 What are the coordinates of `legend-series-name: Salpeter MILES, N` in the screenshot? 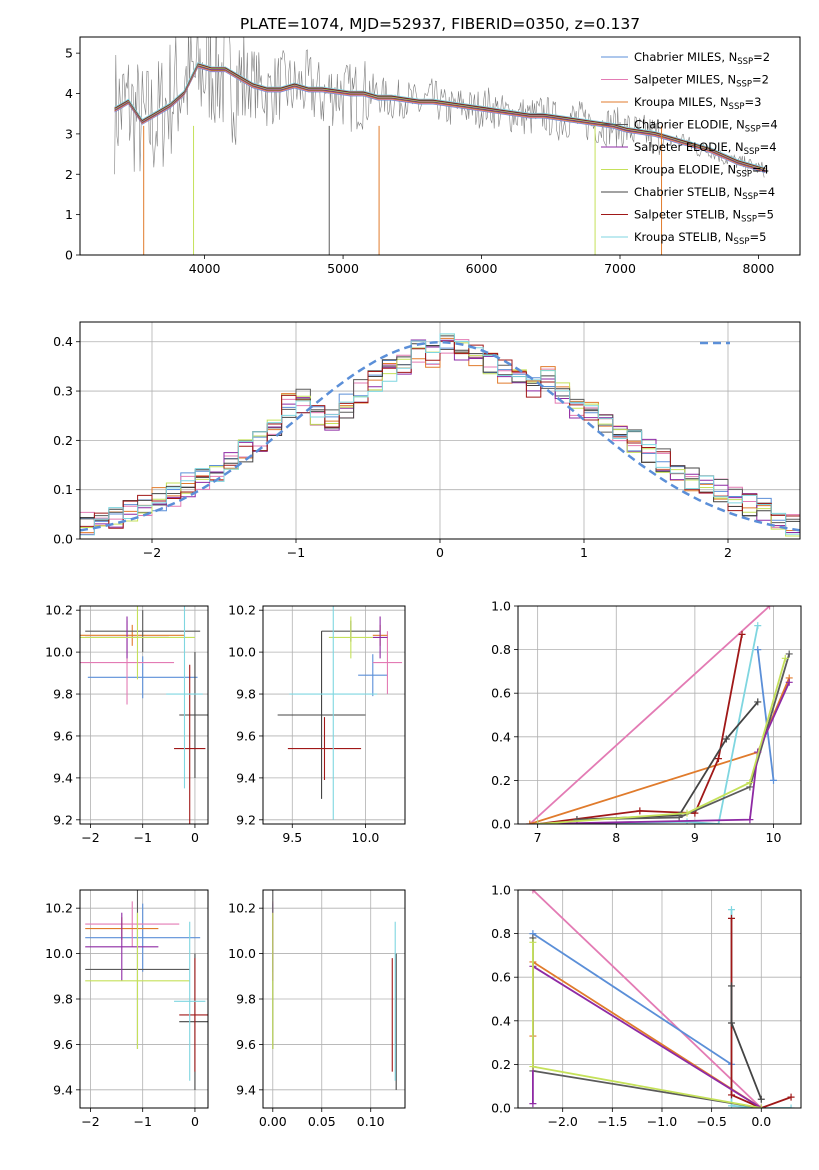 It's located at (685, 80).